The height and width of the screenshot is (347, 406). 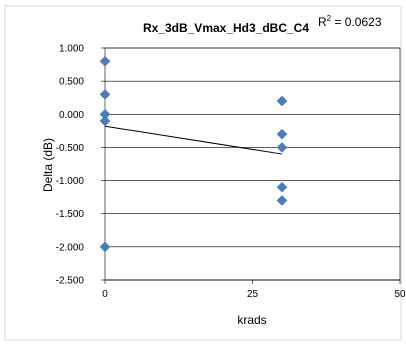 What do you see at coordinates (400, 294) in the screenshot?
I see `x-tick-label: 50` at bounding box center [400, 294].